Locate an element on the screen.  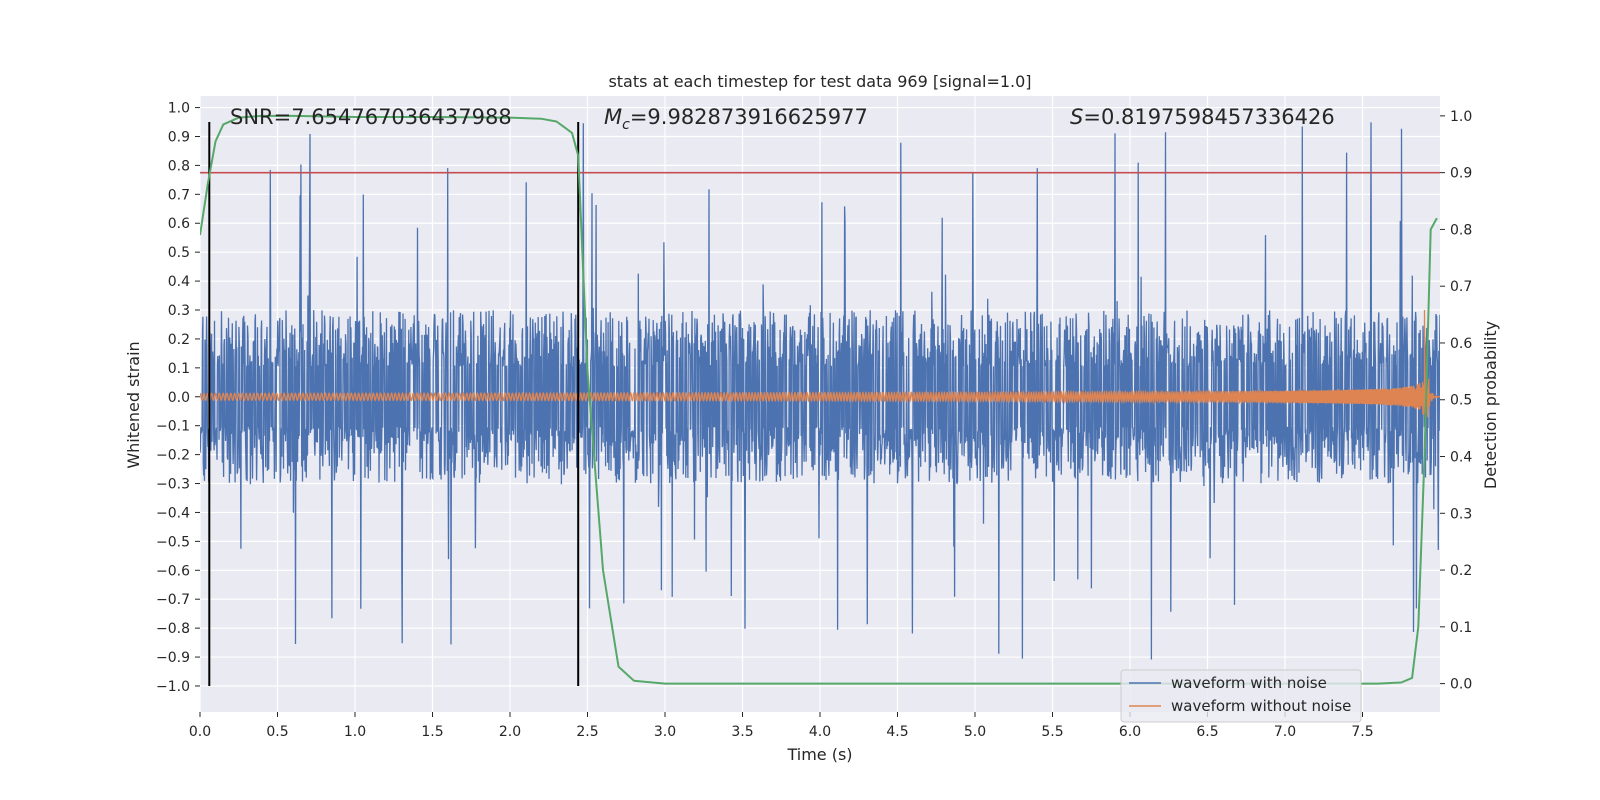
y-tick-label: 0.4 is located at coordinates (179, 282).